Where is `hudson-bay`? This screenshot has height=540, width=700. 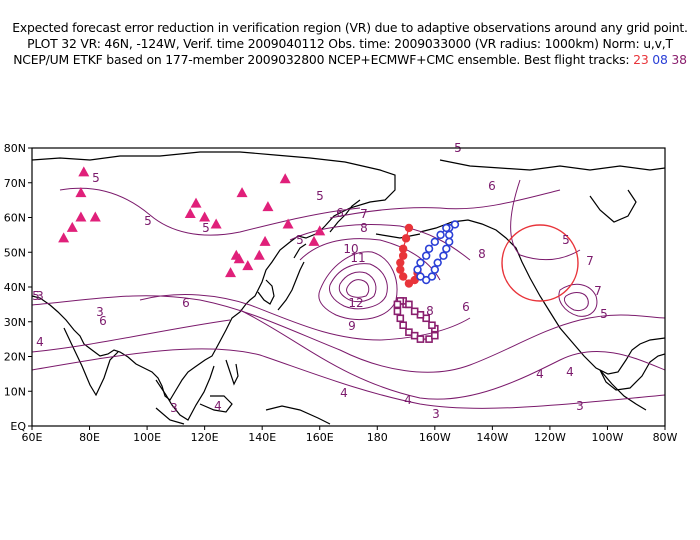
hudson-bay is located at coordinates (613, 206).